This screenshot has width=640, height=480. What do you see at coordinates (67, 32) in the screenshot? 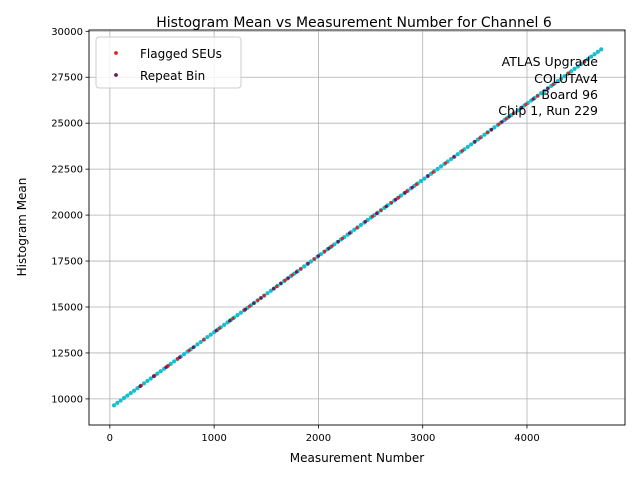
I see `y-tick-label: 30000` at bounding box center [67, 32].